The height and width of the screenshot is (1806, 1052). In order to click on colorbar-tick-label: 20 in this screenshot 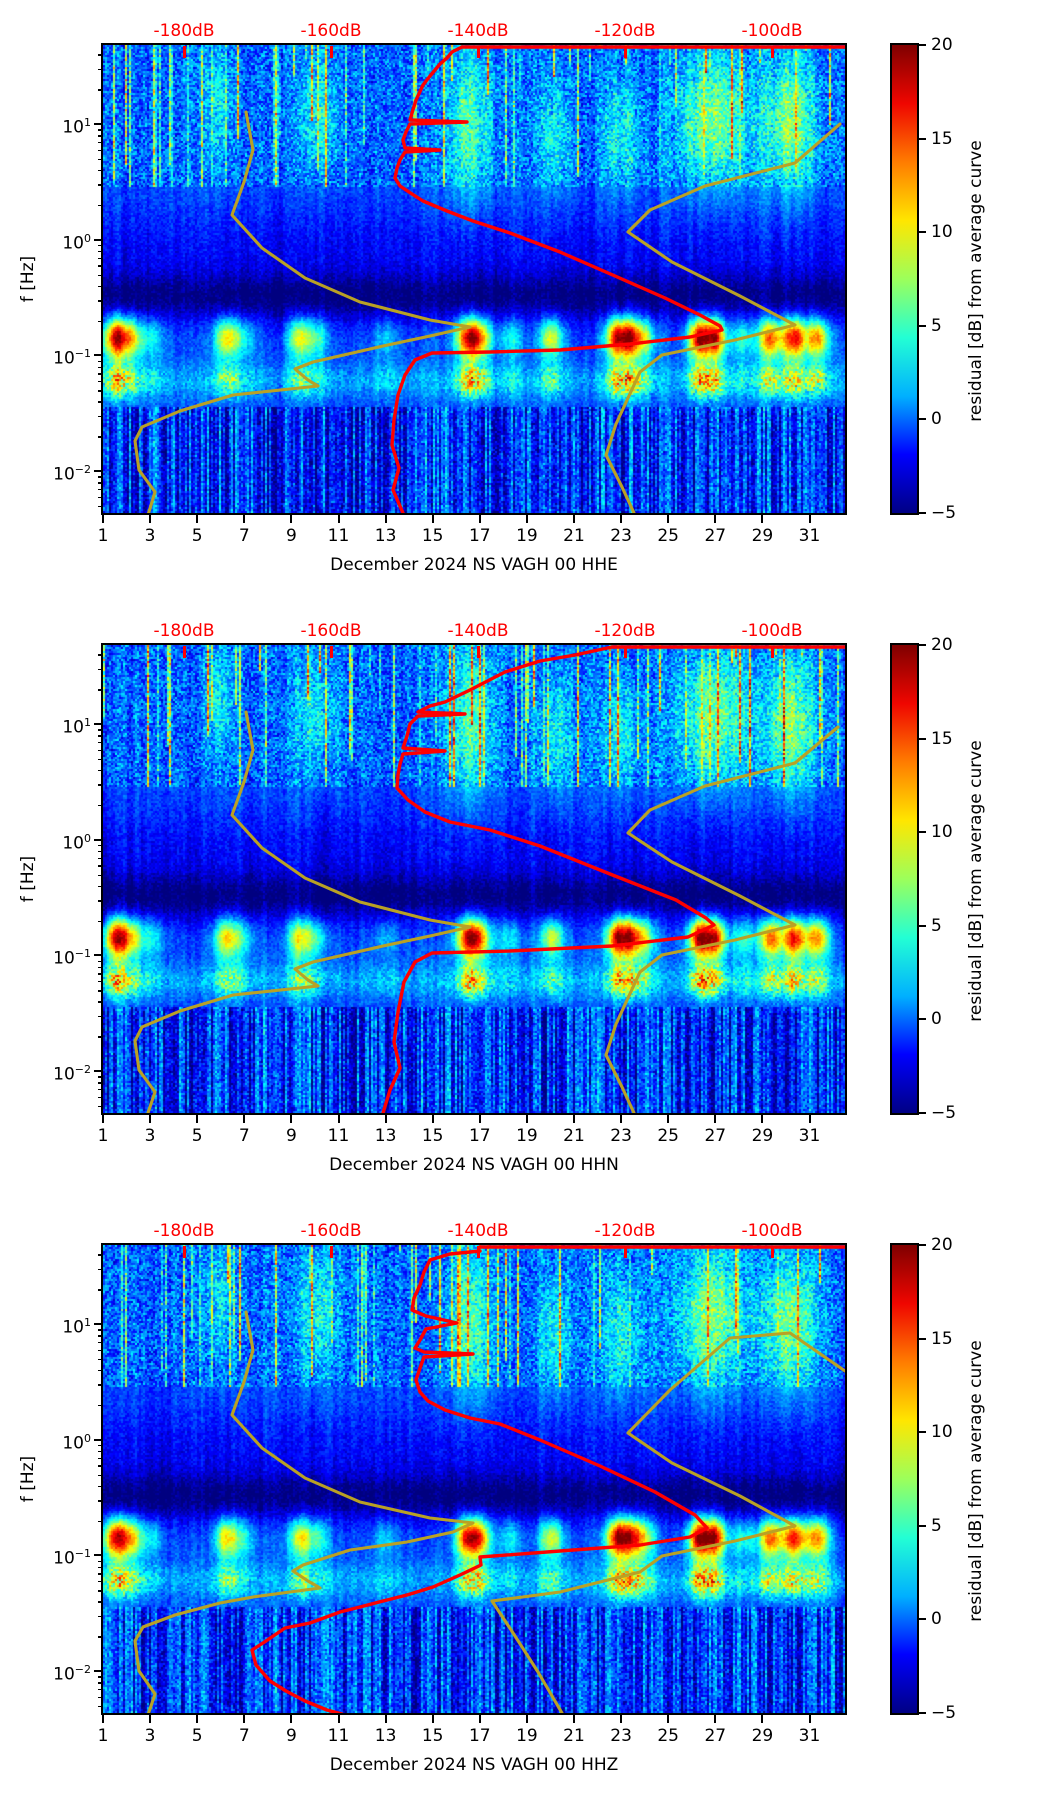, I will do `click(942, 645)`.